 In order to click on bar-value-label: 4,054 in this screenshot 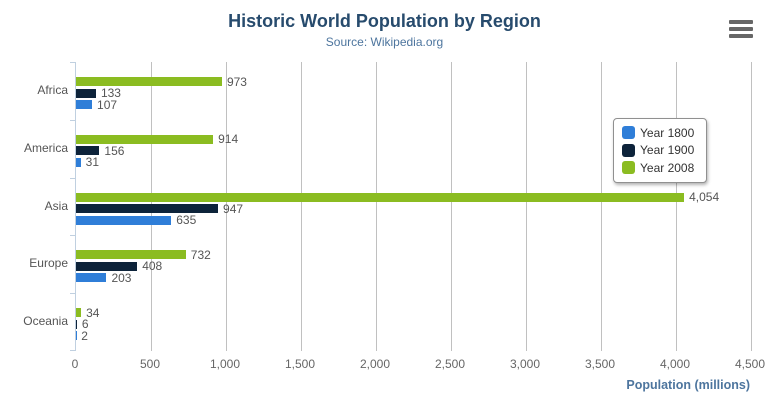, I will do `click(704, 197)`.